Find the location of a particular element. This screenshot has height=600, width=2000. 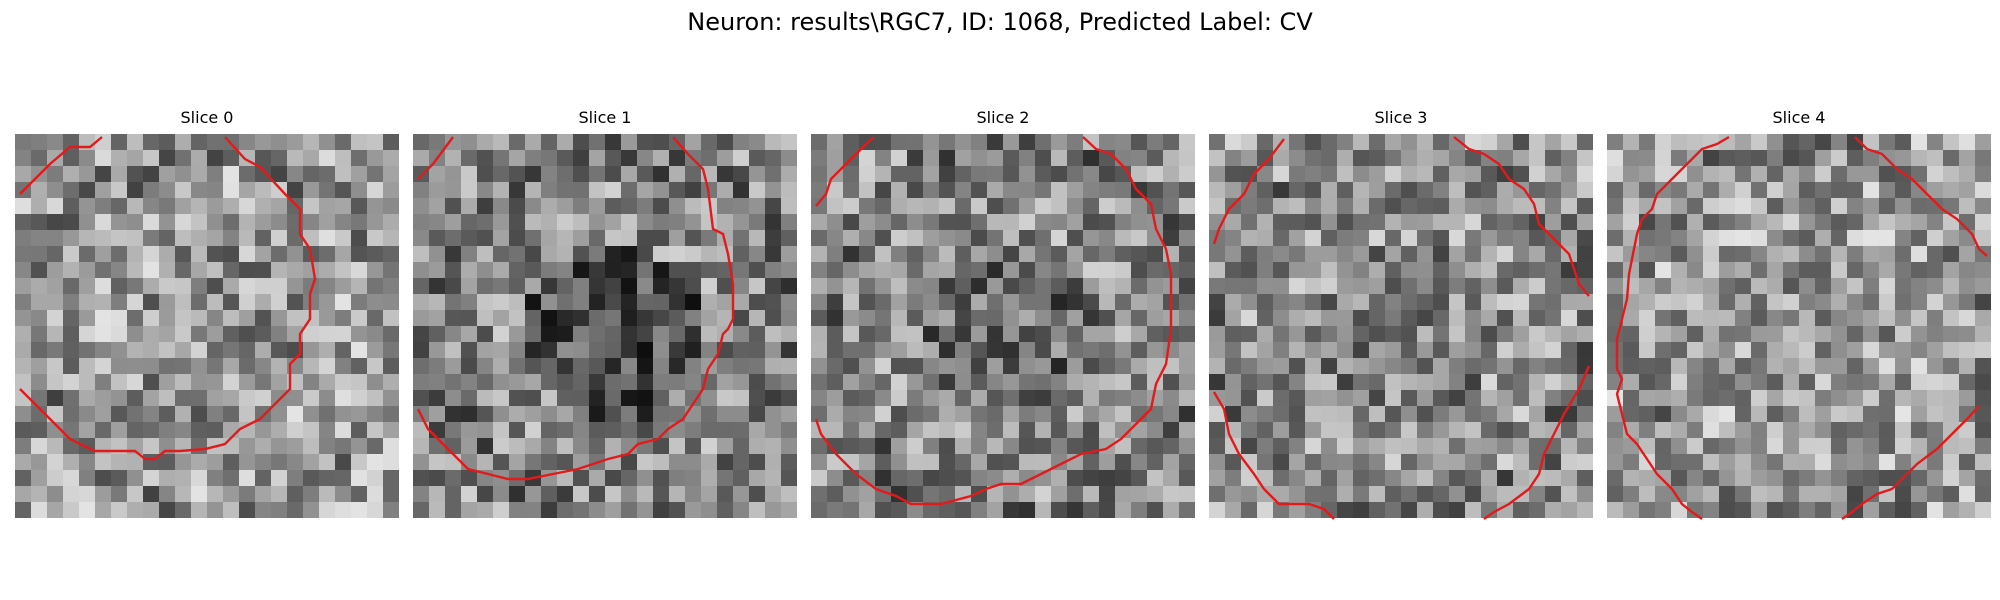

slice-panel-3: Slice 3 is located at coordinates (1401, 314).